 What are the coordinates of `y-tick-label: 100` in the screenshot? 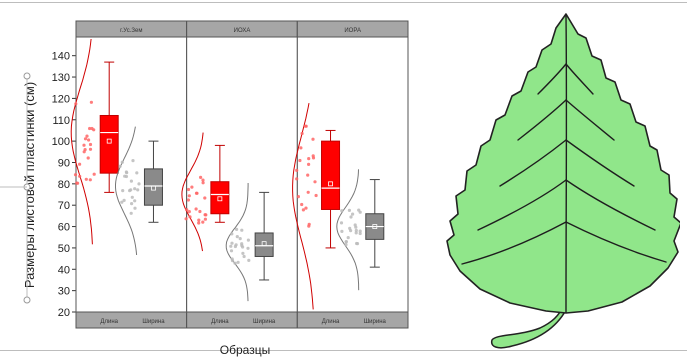 It's located at (61, 142).